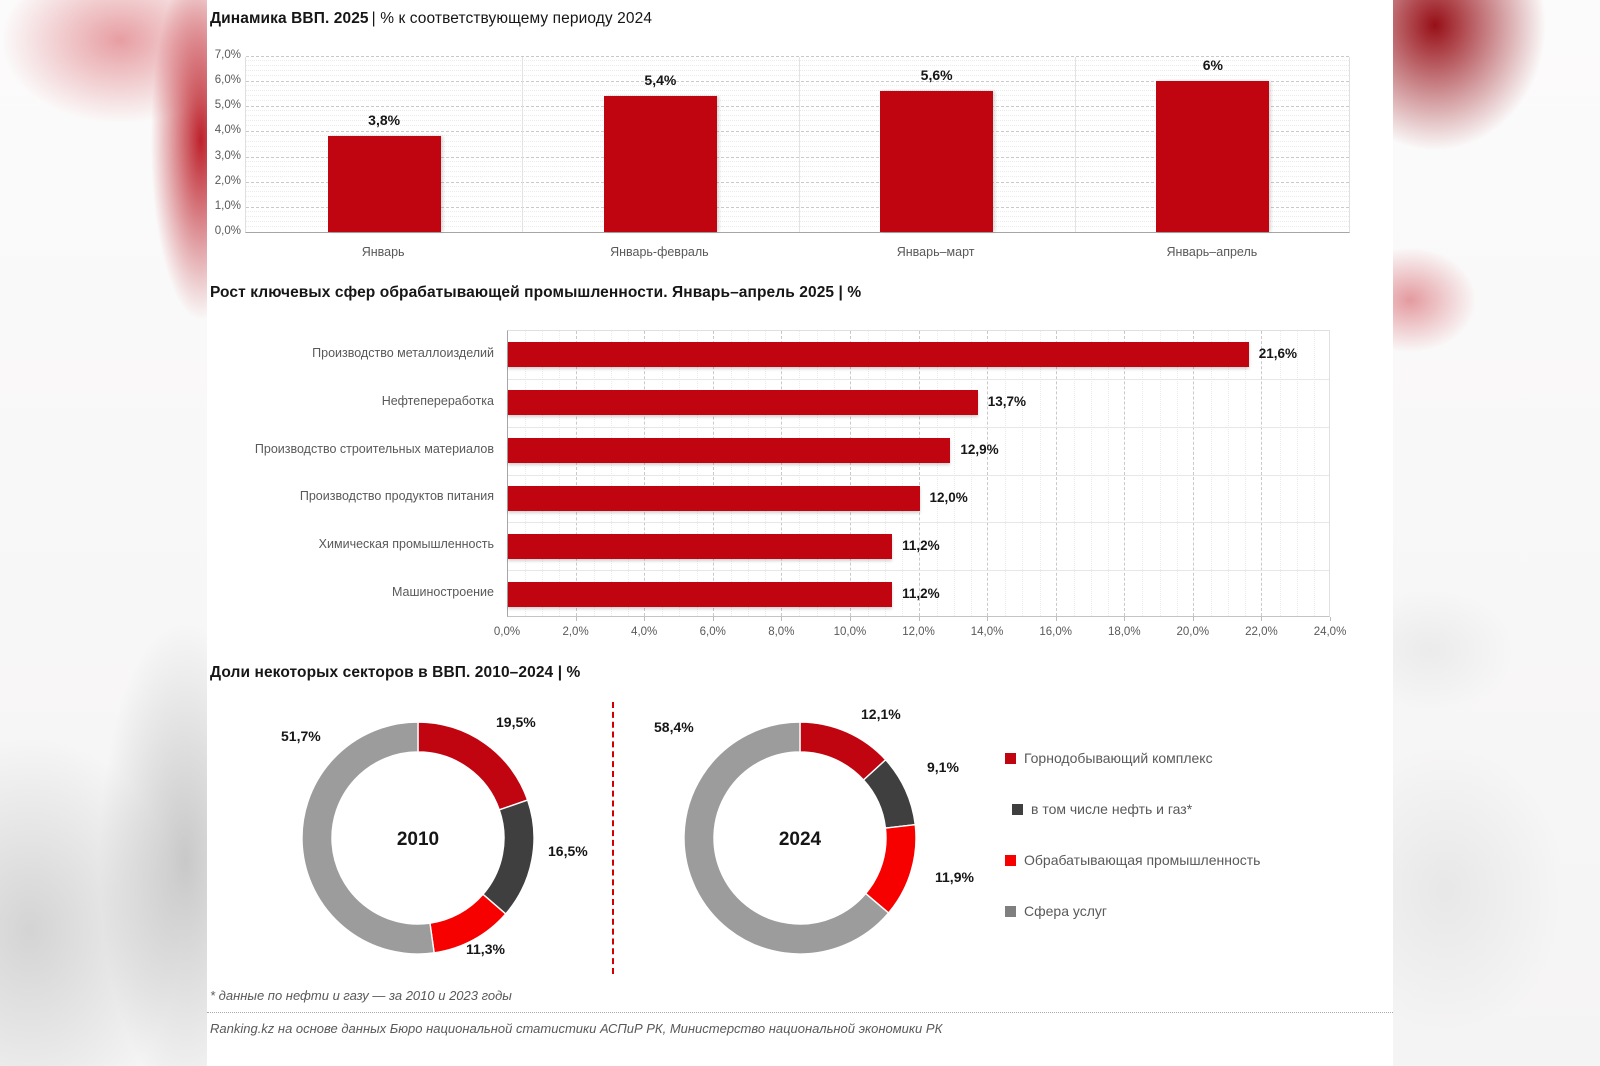  I want to click on legend-label: Горнодобывающий комплекс, so click(1118, 758).